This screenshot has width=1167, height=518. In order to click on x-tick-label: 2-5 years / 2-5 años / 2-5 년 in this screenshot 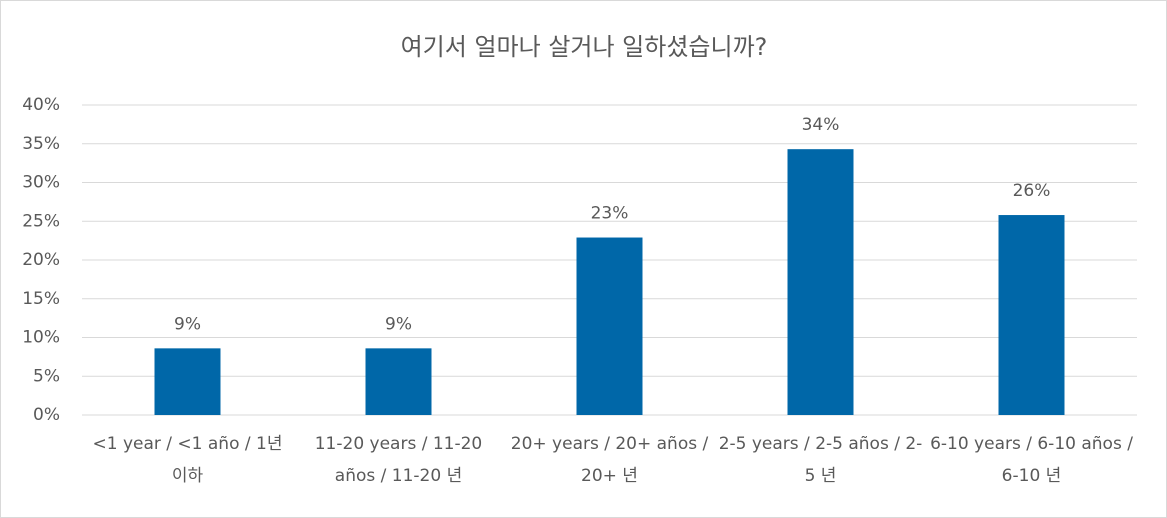, I will do `click(820, 460)`.